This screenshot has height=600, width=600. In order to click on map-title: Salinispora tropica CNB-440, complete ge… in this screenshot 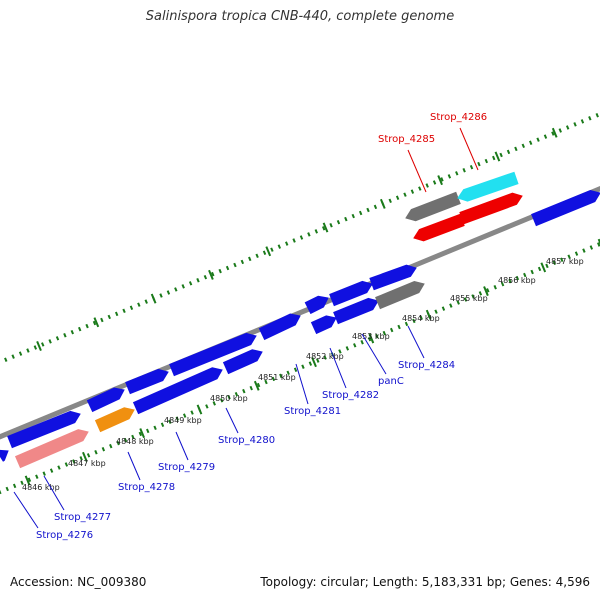, I will do `click(300, 16)`.